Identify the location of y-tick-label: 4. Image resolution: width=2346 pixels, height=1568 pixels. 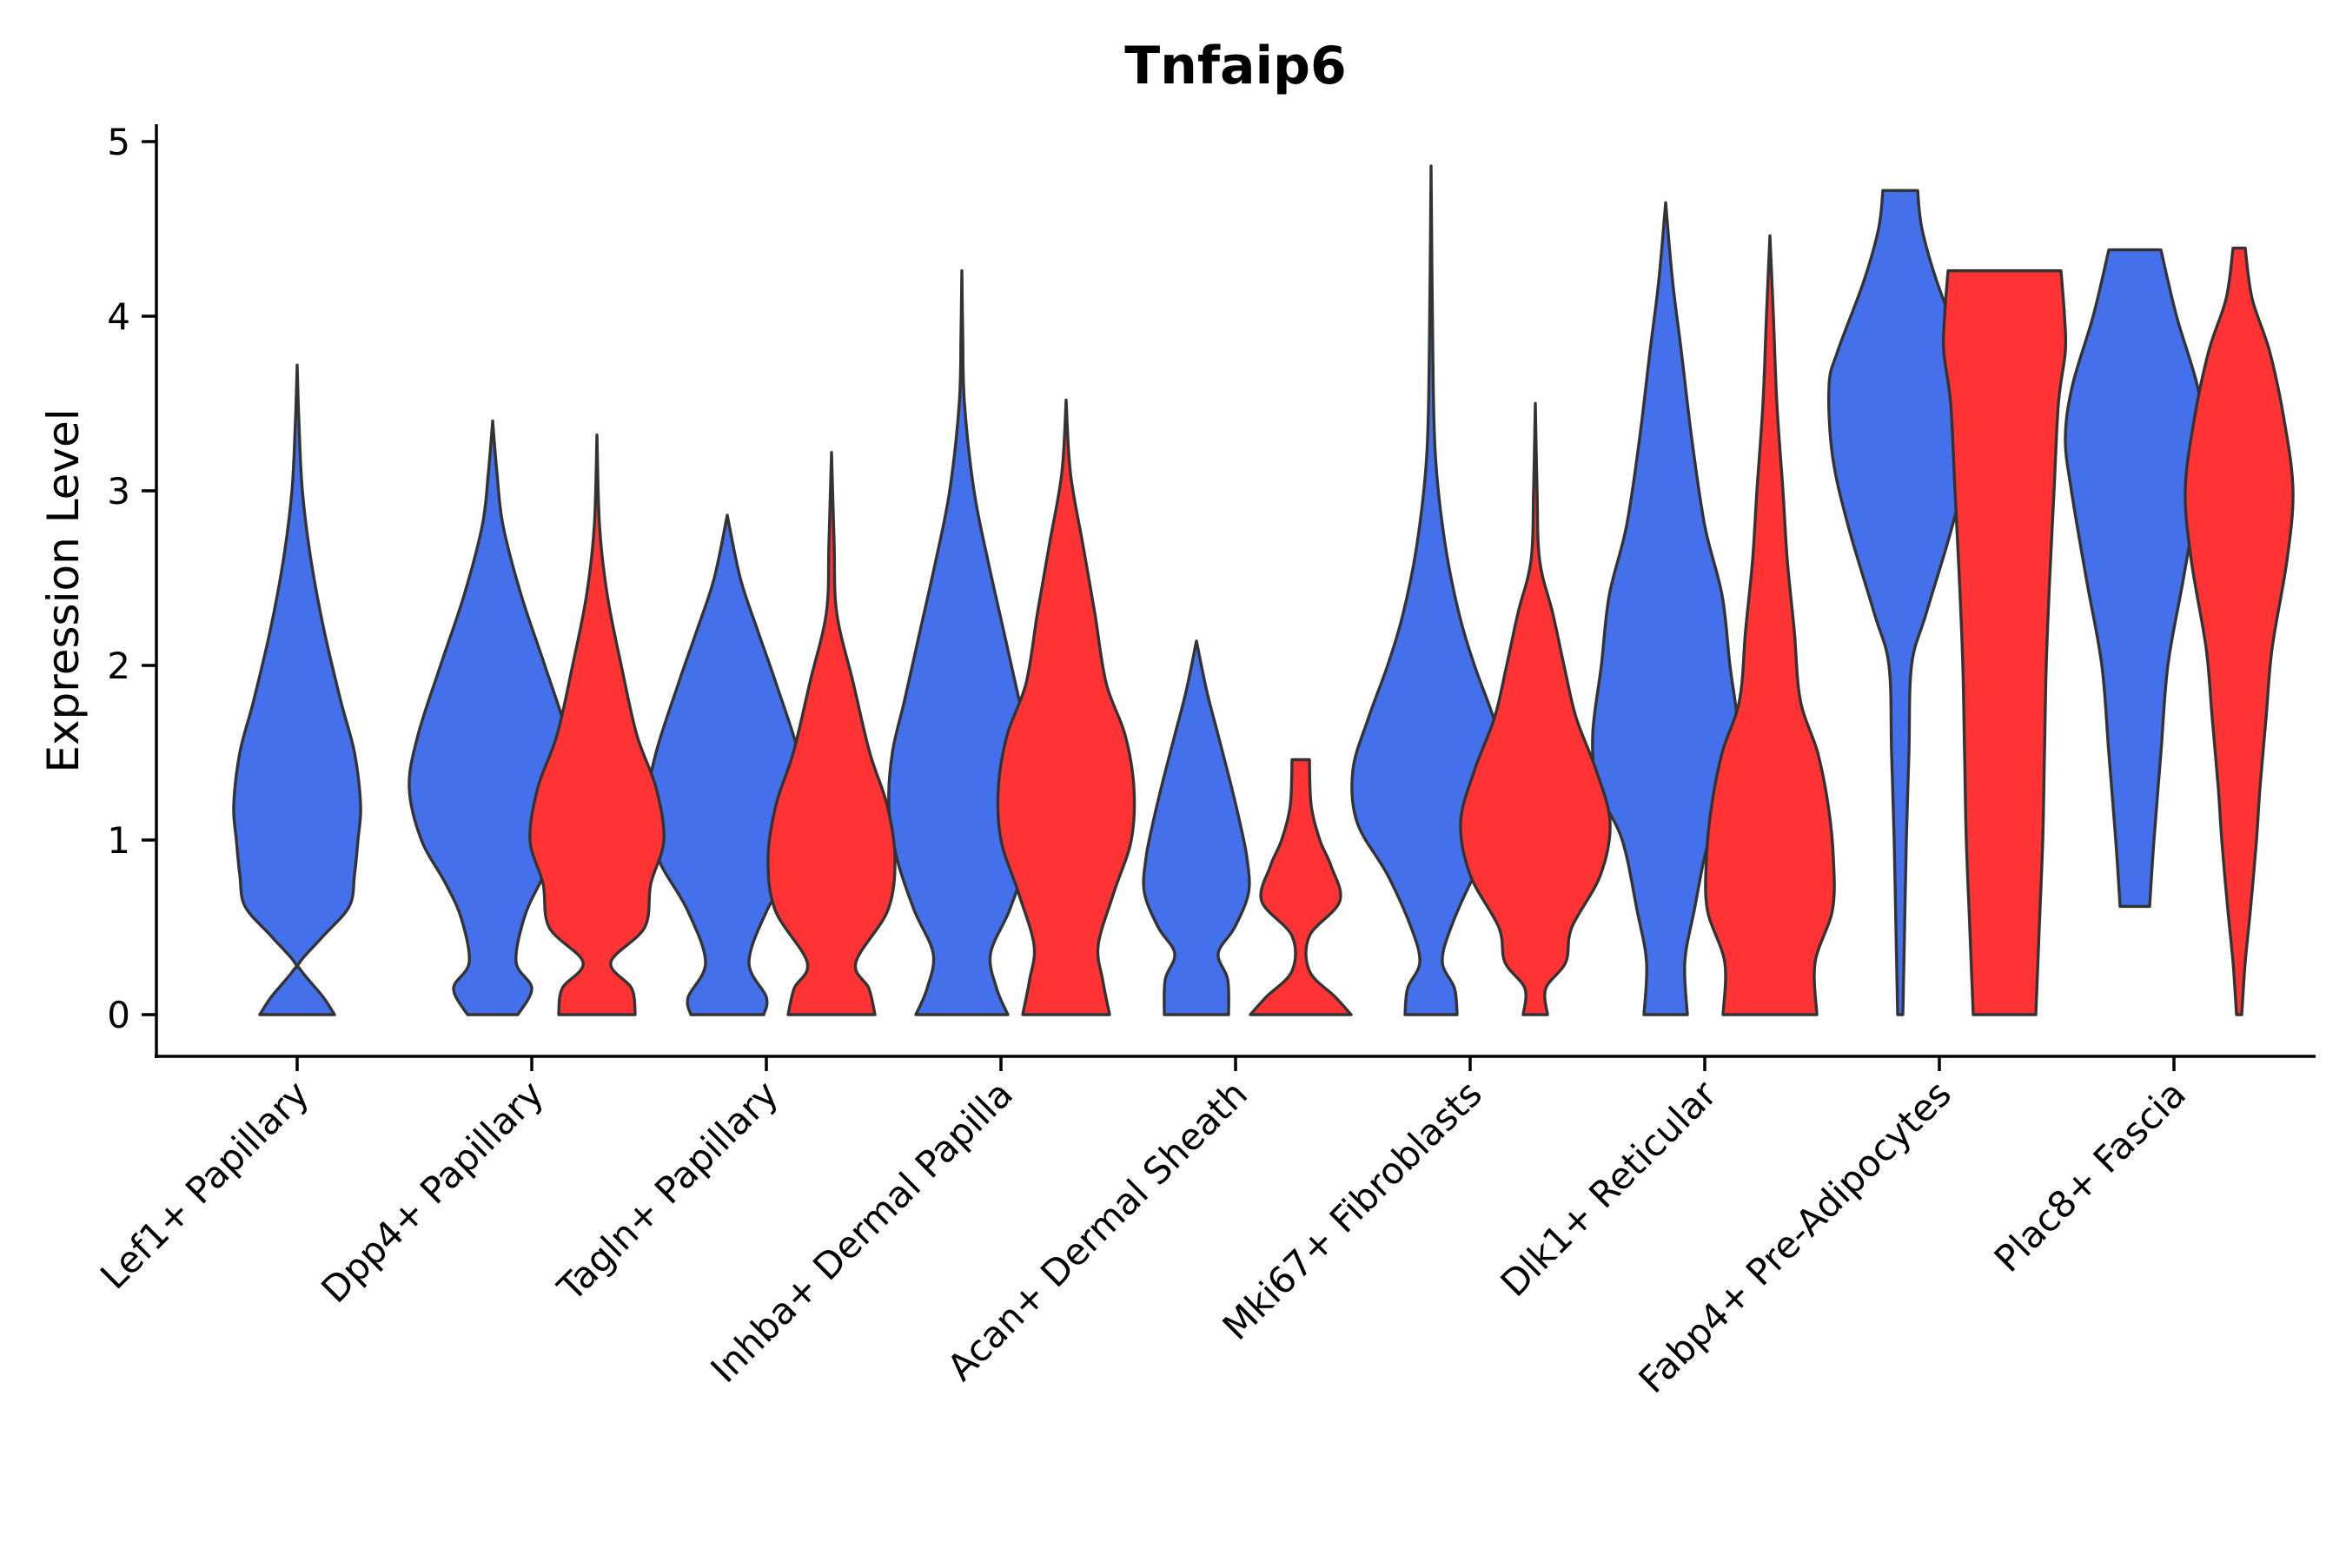
(119, 316).